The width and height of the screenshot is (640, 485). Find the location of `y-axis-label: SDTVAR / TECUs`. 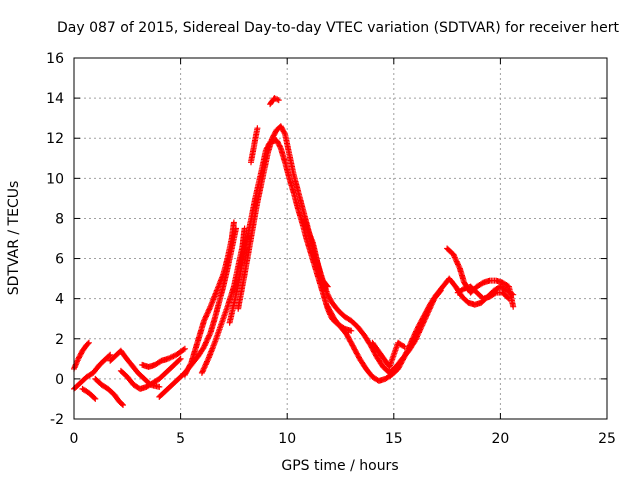

y-axis-label: SDTVAR / TECUs is located at coordinates (14, 238).